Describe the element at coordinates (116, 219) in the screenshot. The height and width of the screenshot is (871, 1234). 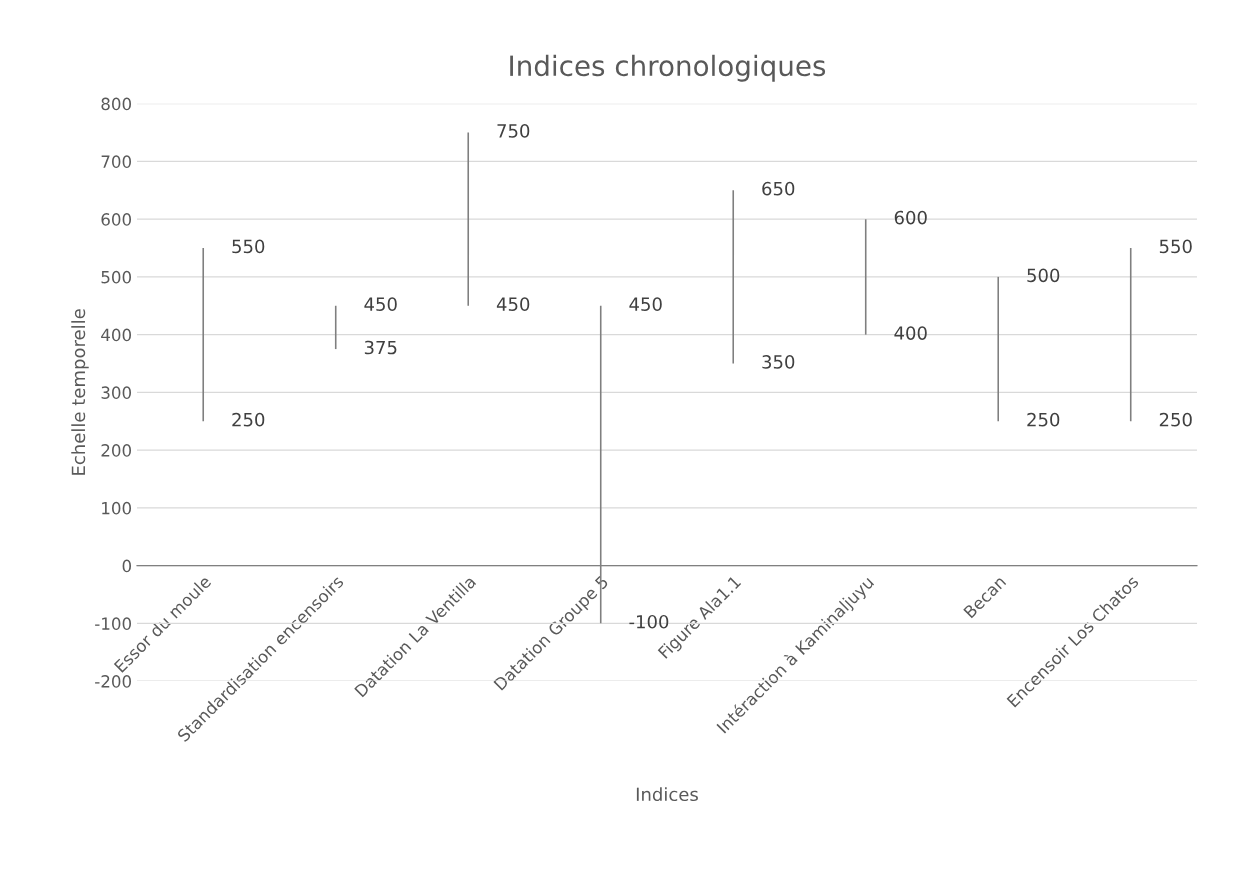
I see `y-tick-label: 600` at that location.